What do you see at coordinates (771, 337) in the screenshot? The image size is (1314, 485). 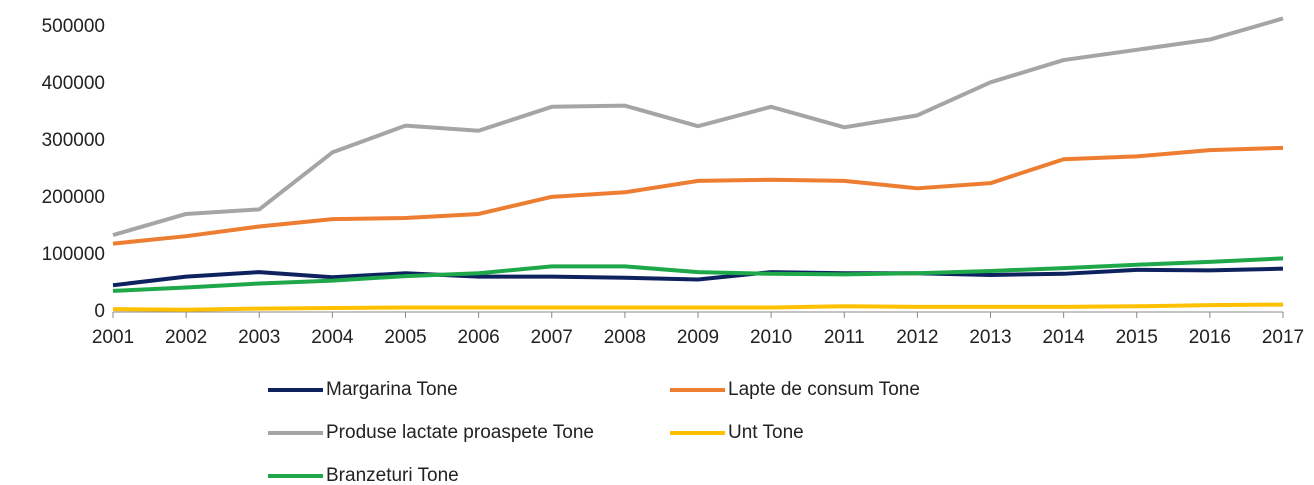 I see `x-tick-label: 2010` at bounding box center [771, 337].